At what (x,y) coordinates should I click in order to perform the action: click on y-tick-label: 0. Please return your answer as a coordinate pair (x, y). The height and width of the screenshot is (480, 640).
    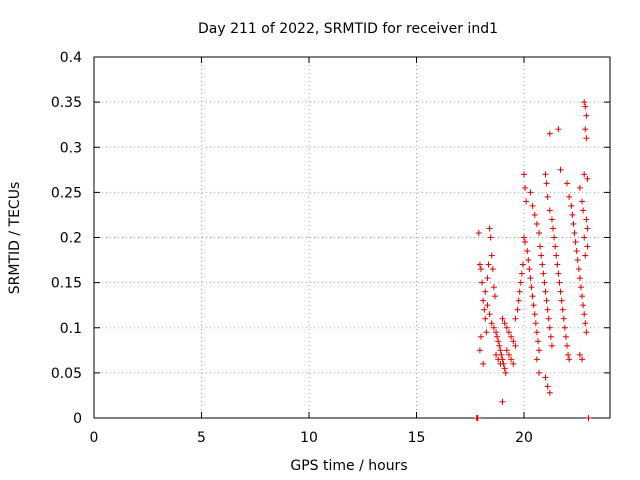
    Looking at the image, I should click on (77, 419).